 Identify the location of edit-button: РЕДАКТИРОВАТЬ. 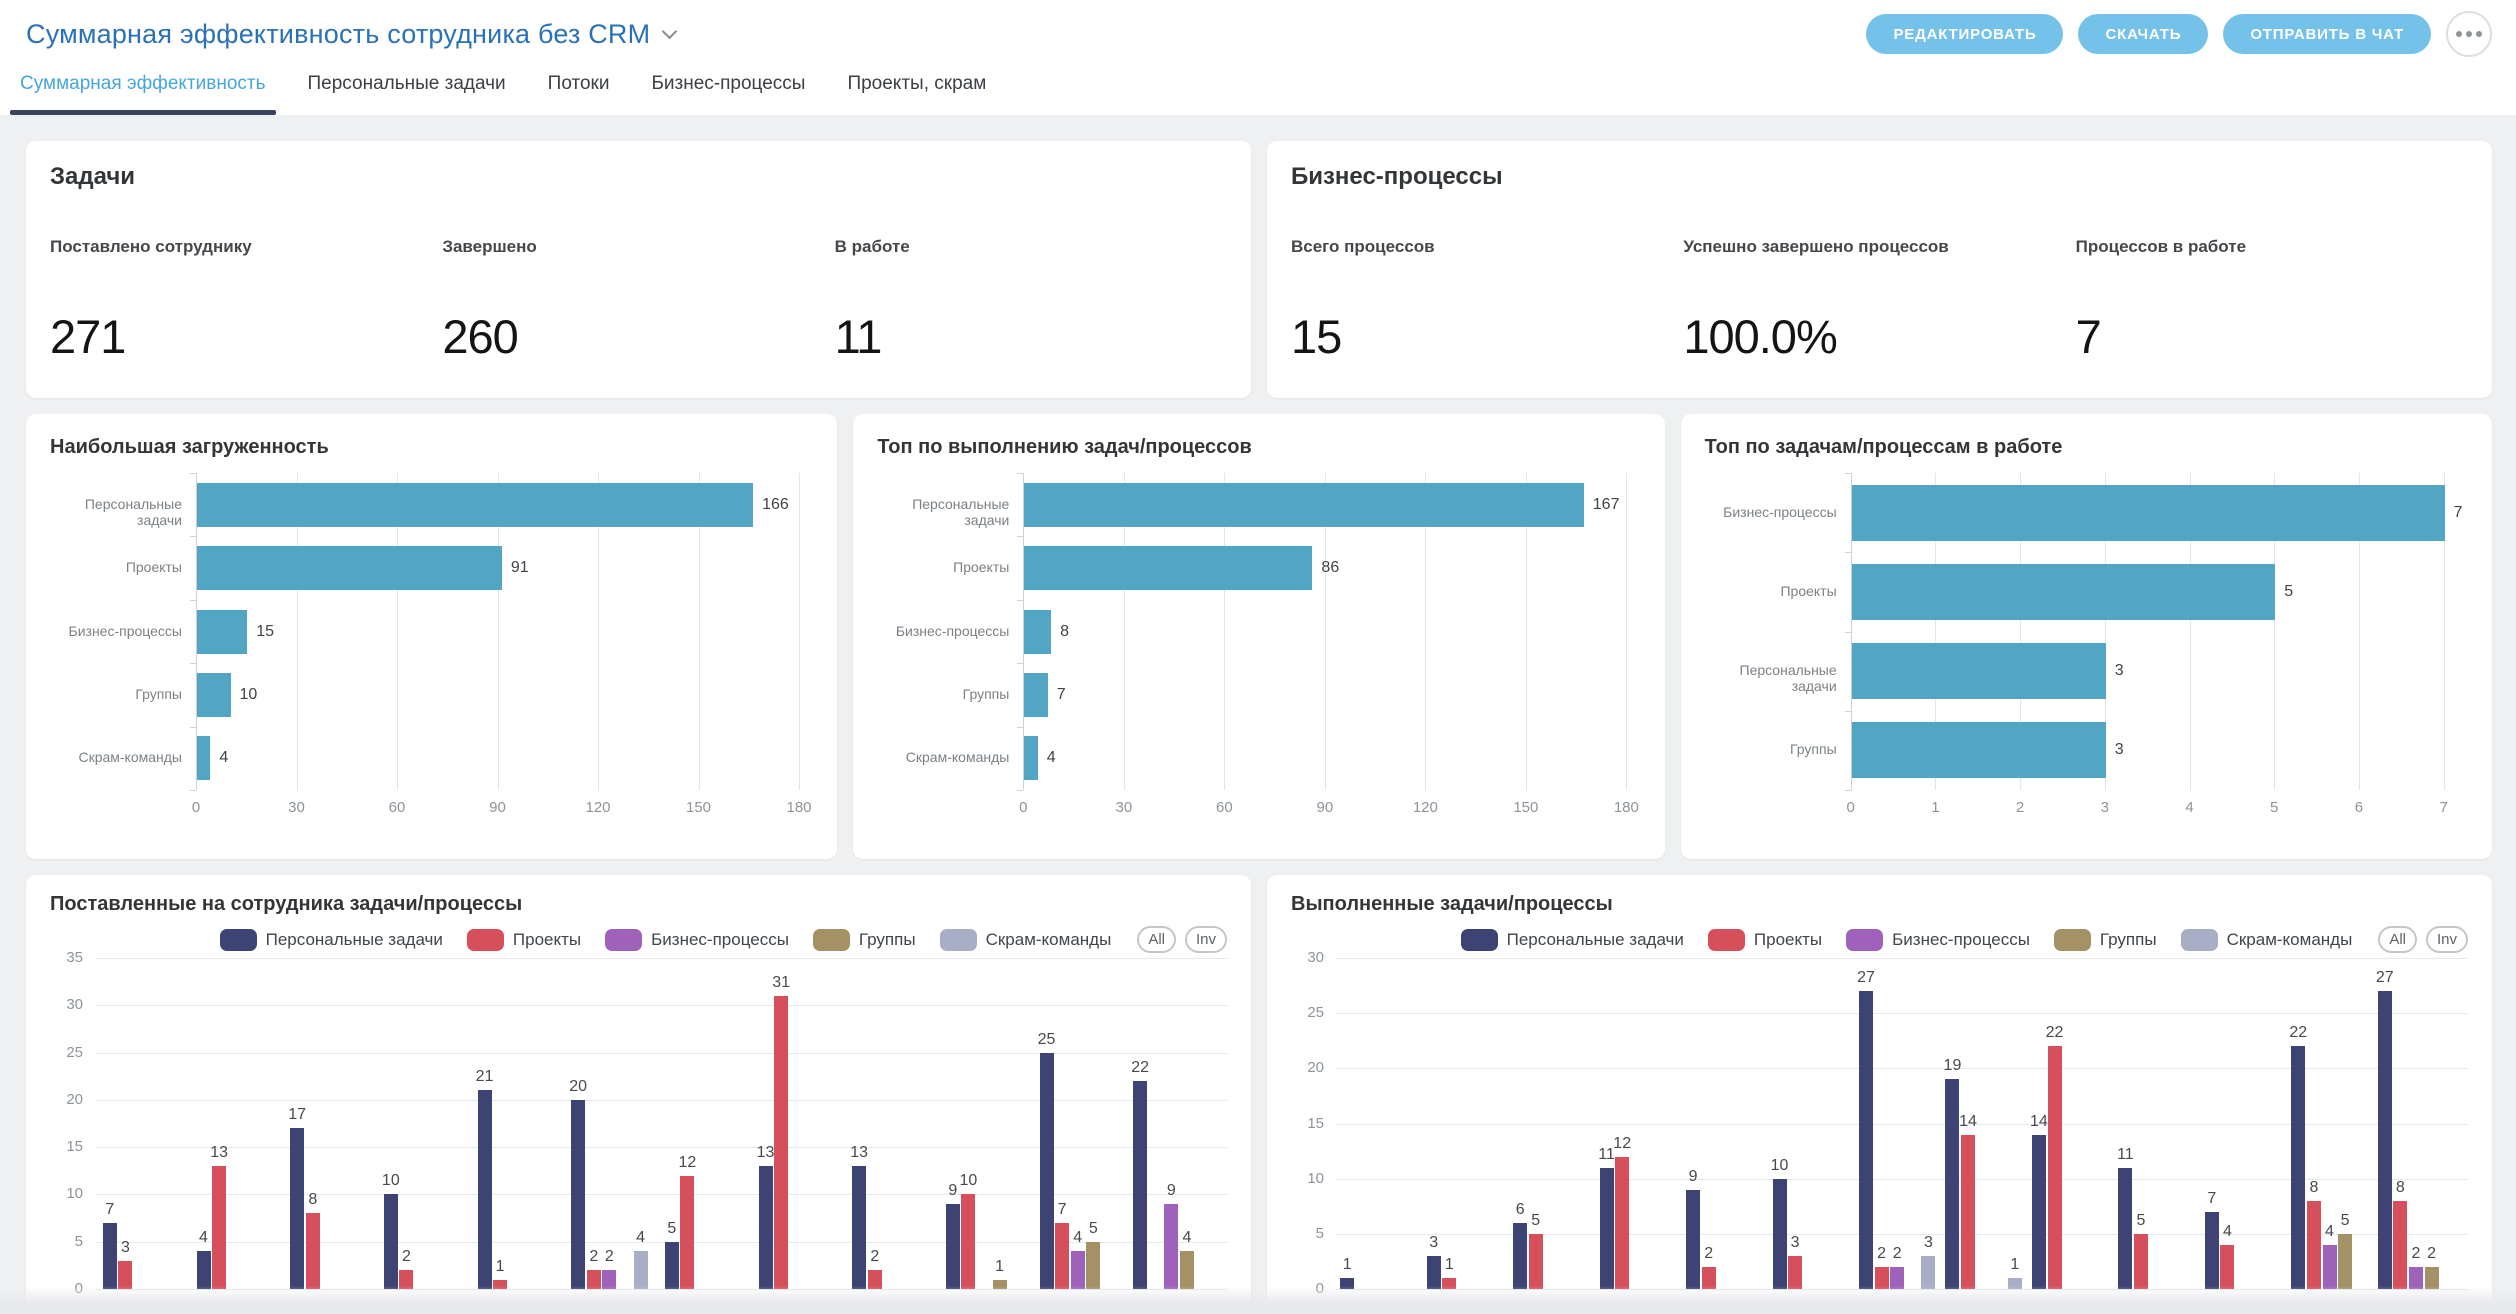
(1965, 34).